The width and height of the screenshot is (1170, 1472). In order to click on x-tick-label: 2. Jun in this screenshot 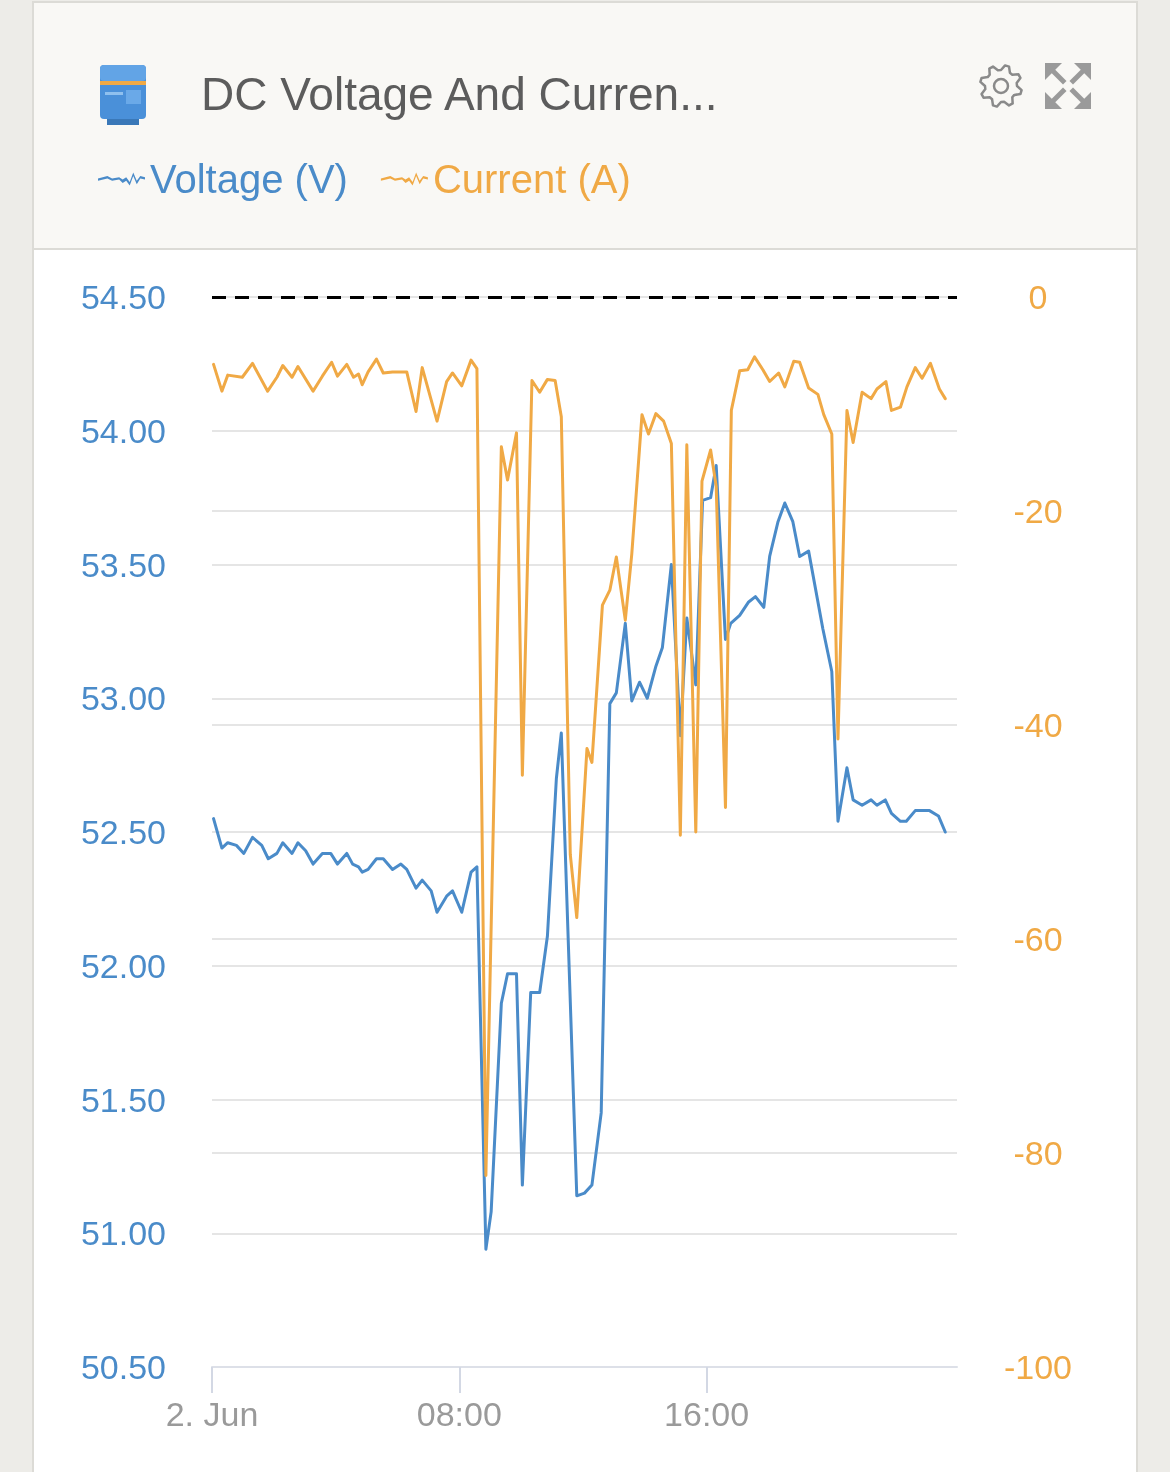, I will do `click(212, 1414)`.